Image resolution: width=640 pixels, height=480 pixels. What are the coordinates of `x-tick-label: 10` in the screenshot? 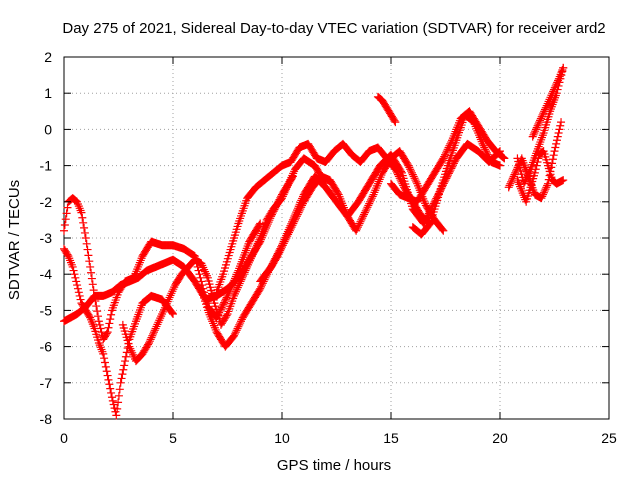 It's located at (282, 438).